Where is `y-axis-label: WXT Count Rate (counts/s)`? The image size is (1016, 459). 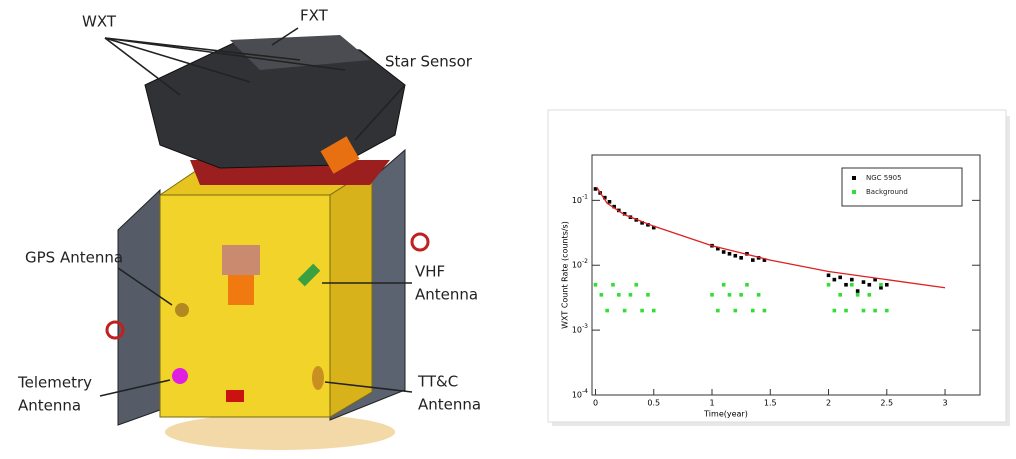 y-axis-label: WXT Count Rate (counts/s) is located at coordinates (565, 275).